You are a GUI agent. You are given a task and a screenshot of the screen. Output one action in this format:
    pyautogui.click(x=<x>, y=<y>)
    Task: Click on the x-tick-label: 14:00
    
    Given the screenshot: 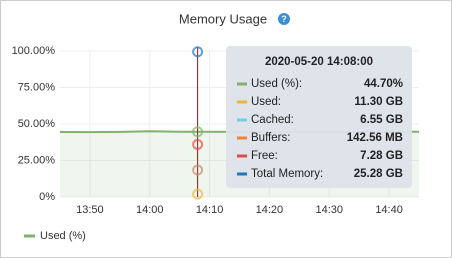 What is the action you would take?
    pyautogui.click(x=150, y=210)
    